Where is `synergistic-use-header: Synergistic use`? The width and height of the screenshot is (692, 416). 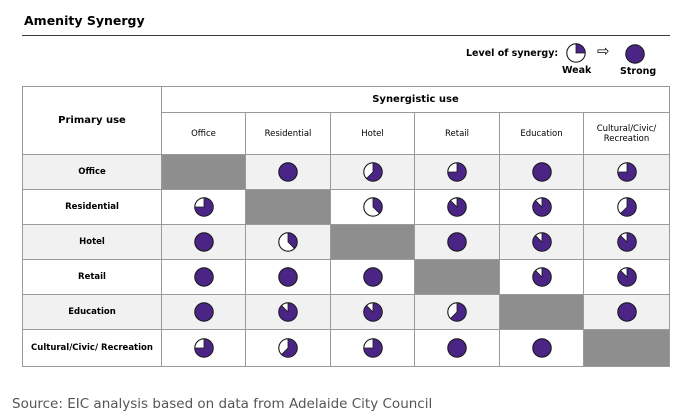
synergistic-use-header: Synergistic use is located at coordinates (415, 99).